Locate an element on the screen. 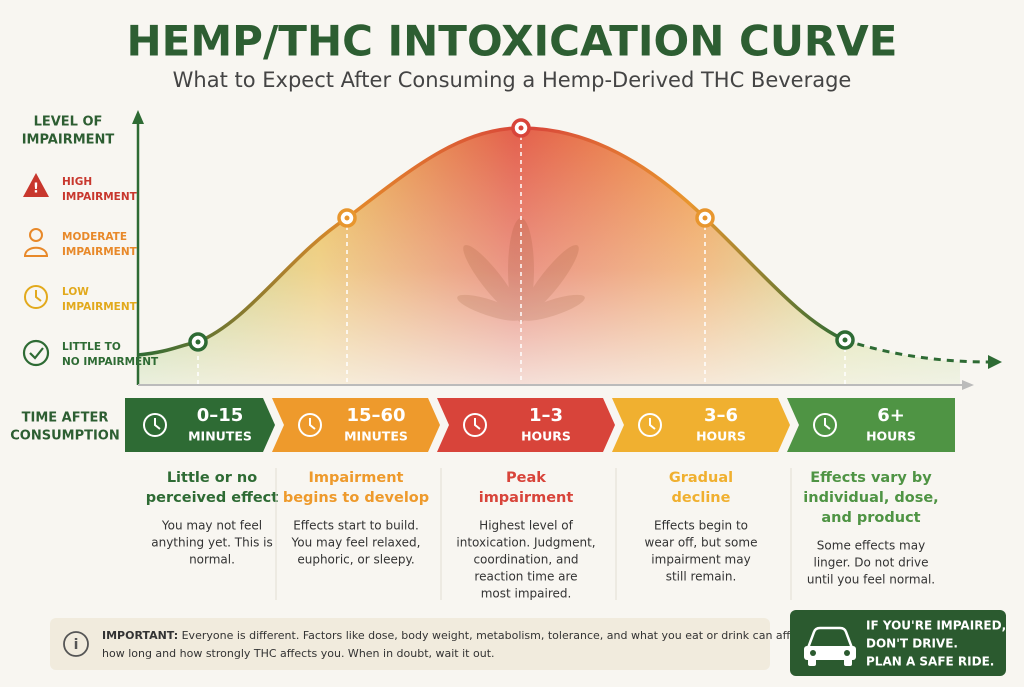 The image size is (1024, 687). stage-heading: decline is located at coordinates (701, 498).